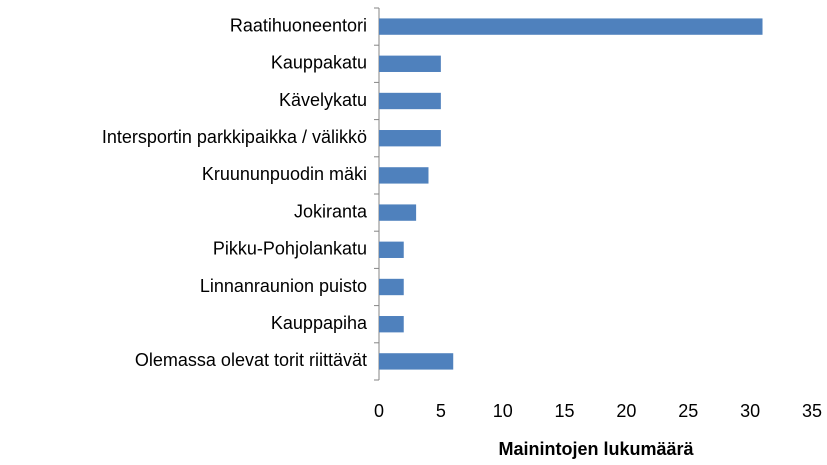 The height and width of the screenshot is (465, 827). What do you see at coordinates (331, 211) in the screenshot?
I see `y-tick-label: Jokiranta` at bounding box center [331, 211].